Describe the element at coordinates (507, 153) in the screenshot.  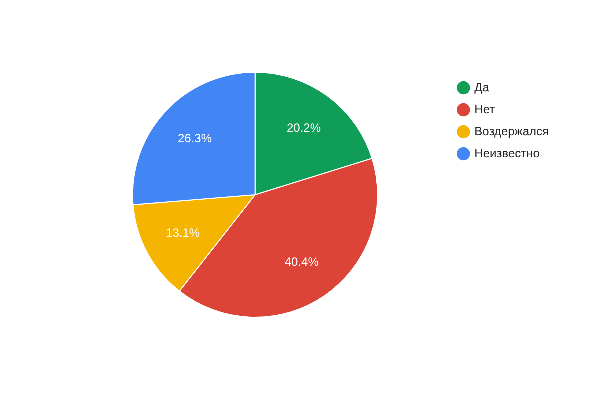
I see `legend-label: Неизвестно` at that location.